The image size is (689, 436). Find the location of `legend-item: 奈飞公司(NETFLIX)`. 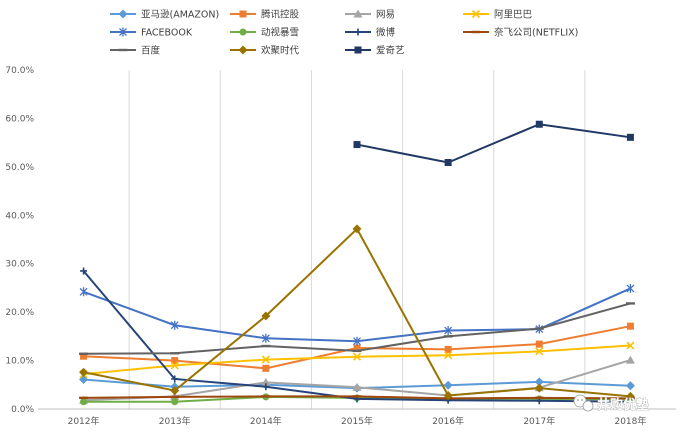

legend-item: 奈飞公司(NETFLIX) is located at coordinates (520, 33).